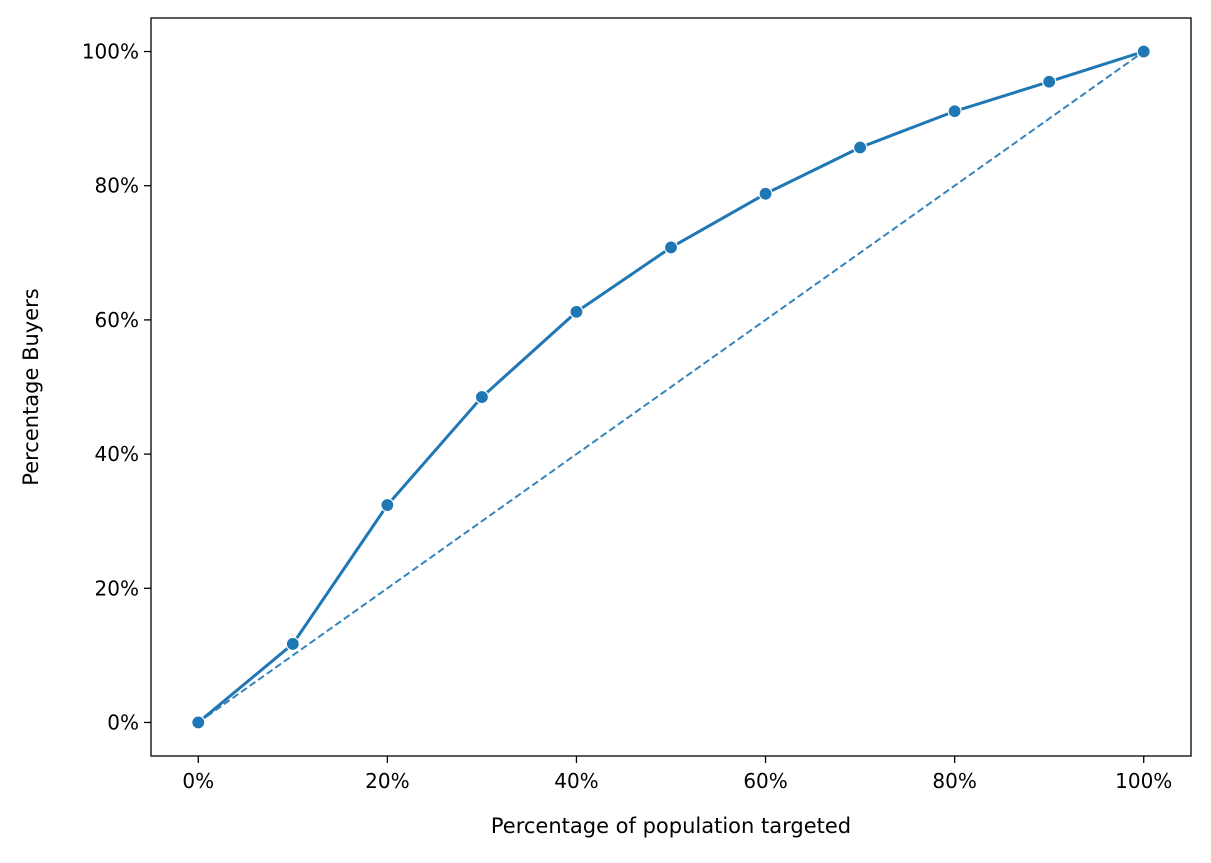 Image resolution: width=1211 pixels, height=863 pixels. What do you see at coordinates (576, 781) in the screenshot?
I see `x-tick-label: 40%` at bounding box center [576, 781].